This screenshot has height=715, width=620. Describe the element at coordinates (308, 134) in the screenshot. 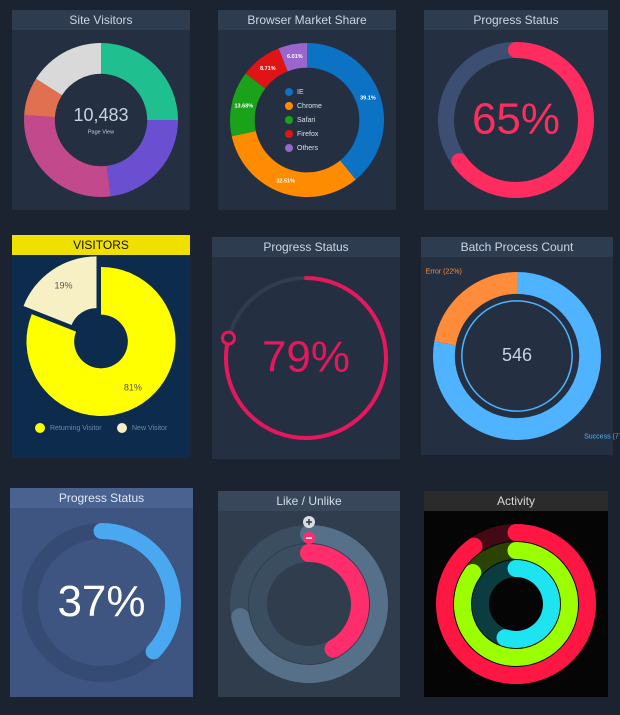

I see `legend-label: Firefox` at that location.